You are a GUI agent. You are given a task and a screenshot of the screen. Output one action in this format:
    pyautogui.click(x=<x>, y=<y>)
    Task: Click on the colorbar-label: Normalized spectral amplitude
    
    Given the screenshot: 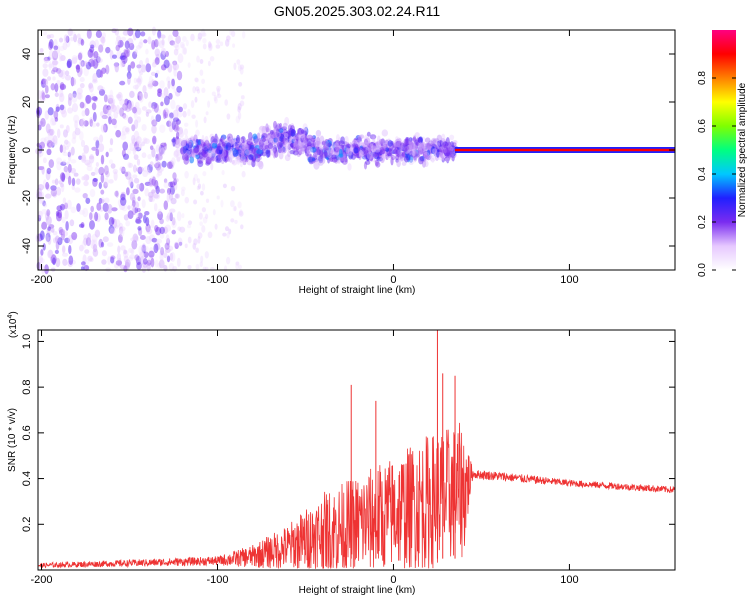 What is the action you would take?
    pyautogui.click(x=742, y=149)
    